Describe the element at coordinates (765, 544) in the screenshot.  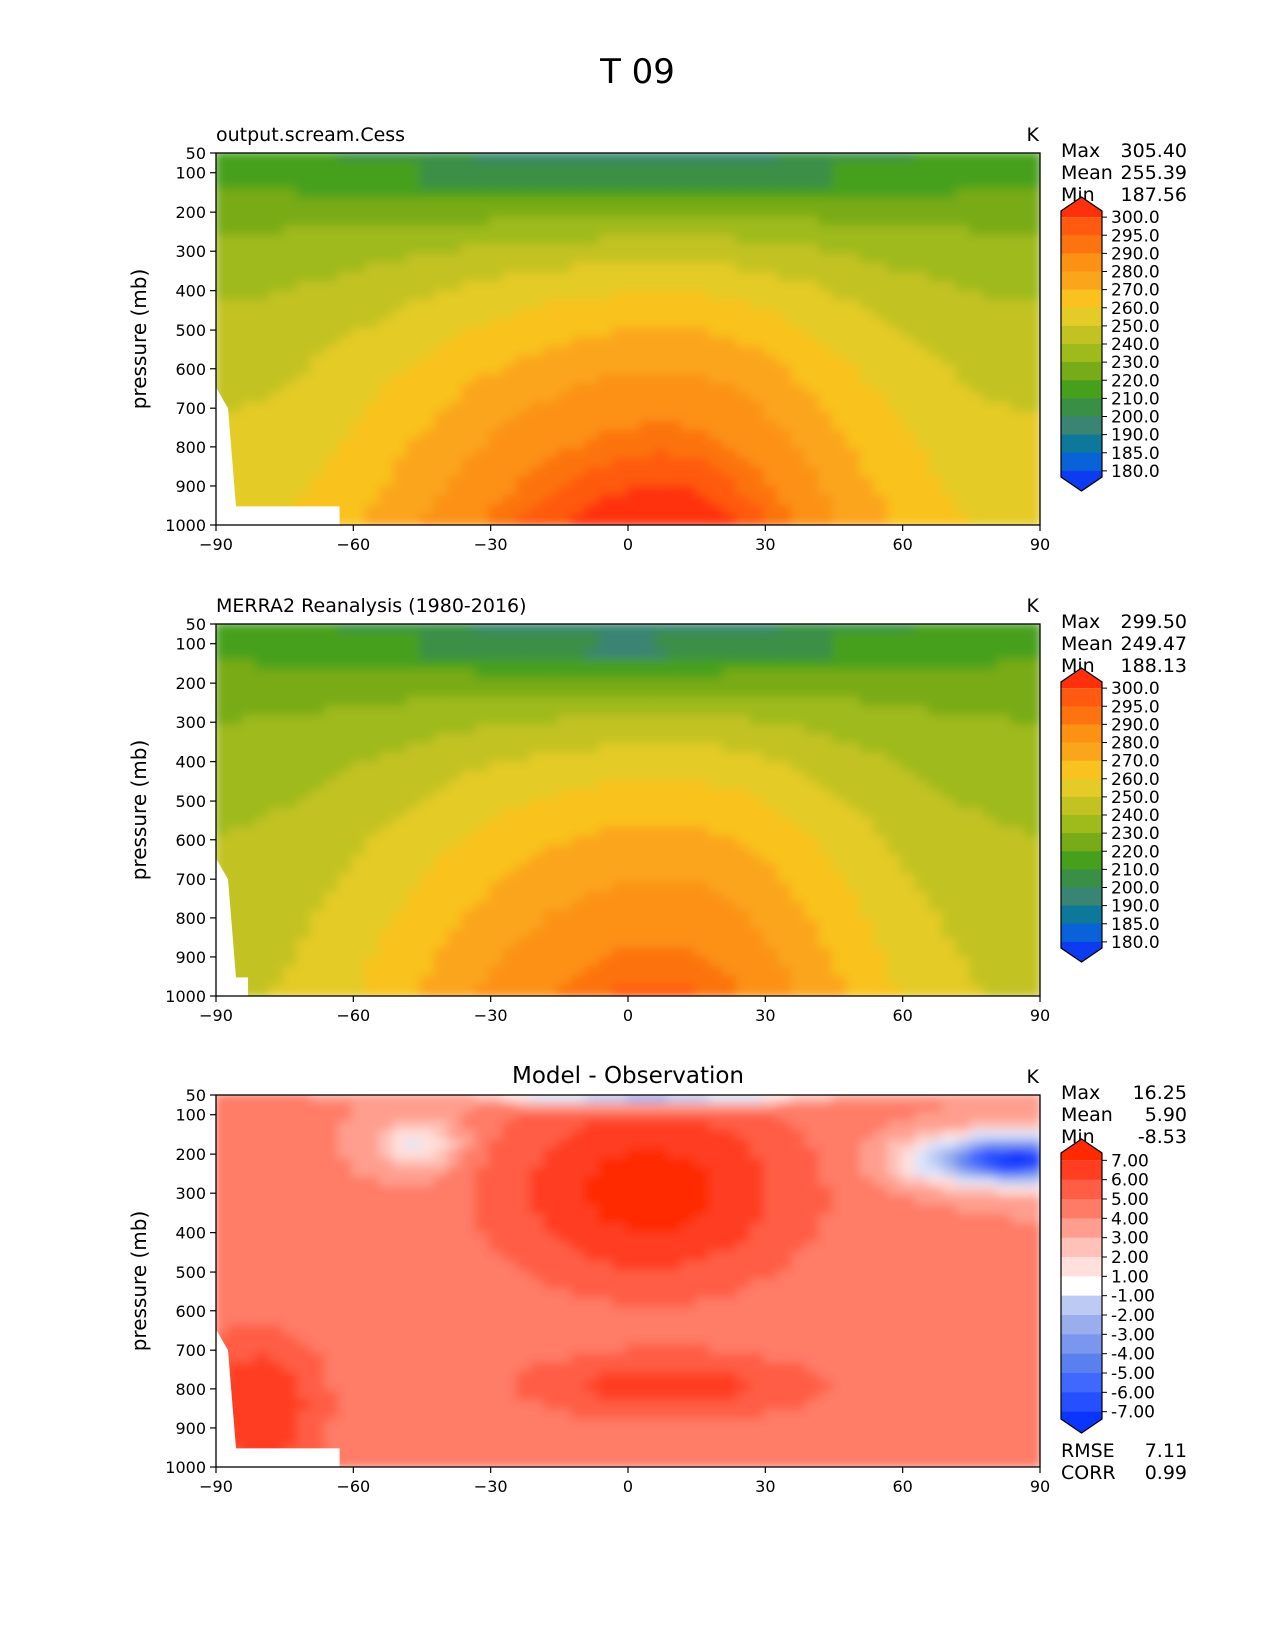
I see `x-tick-label: 30` at that location.